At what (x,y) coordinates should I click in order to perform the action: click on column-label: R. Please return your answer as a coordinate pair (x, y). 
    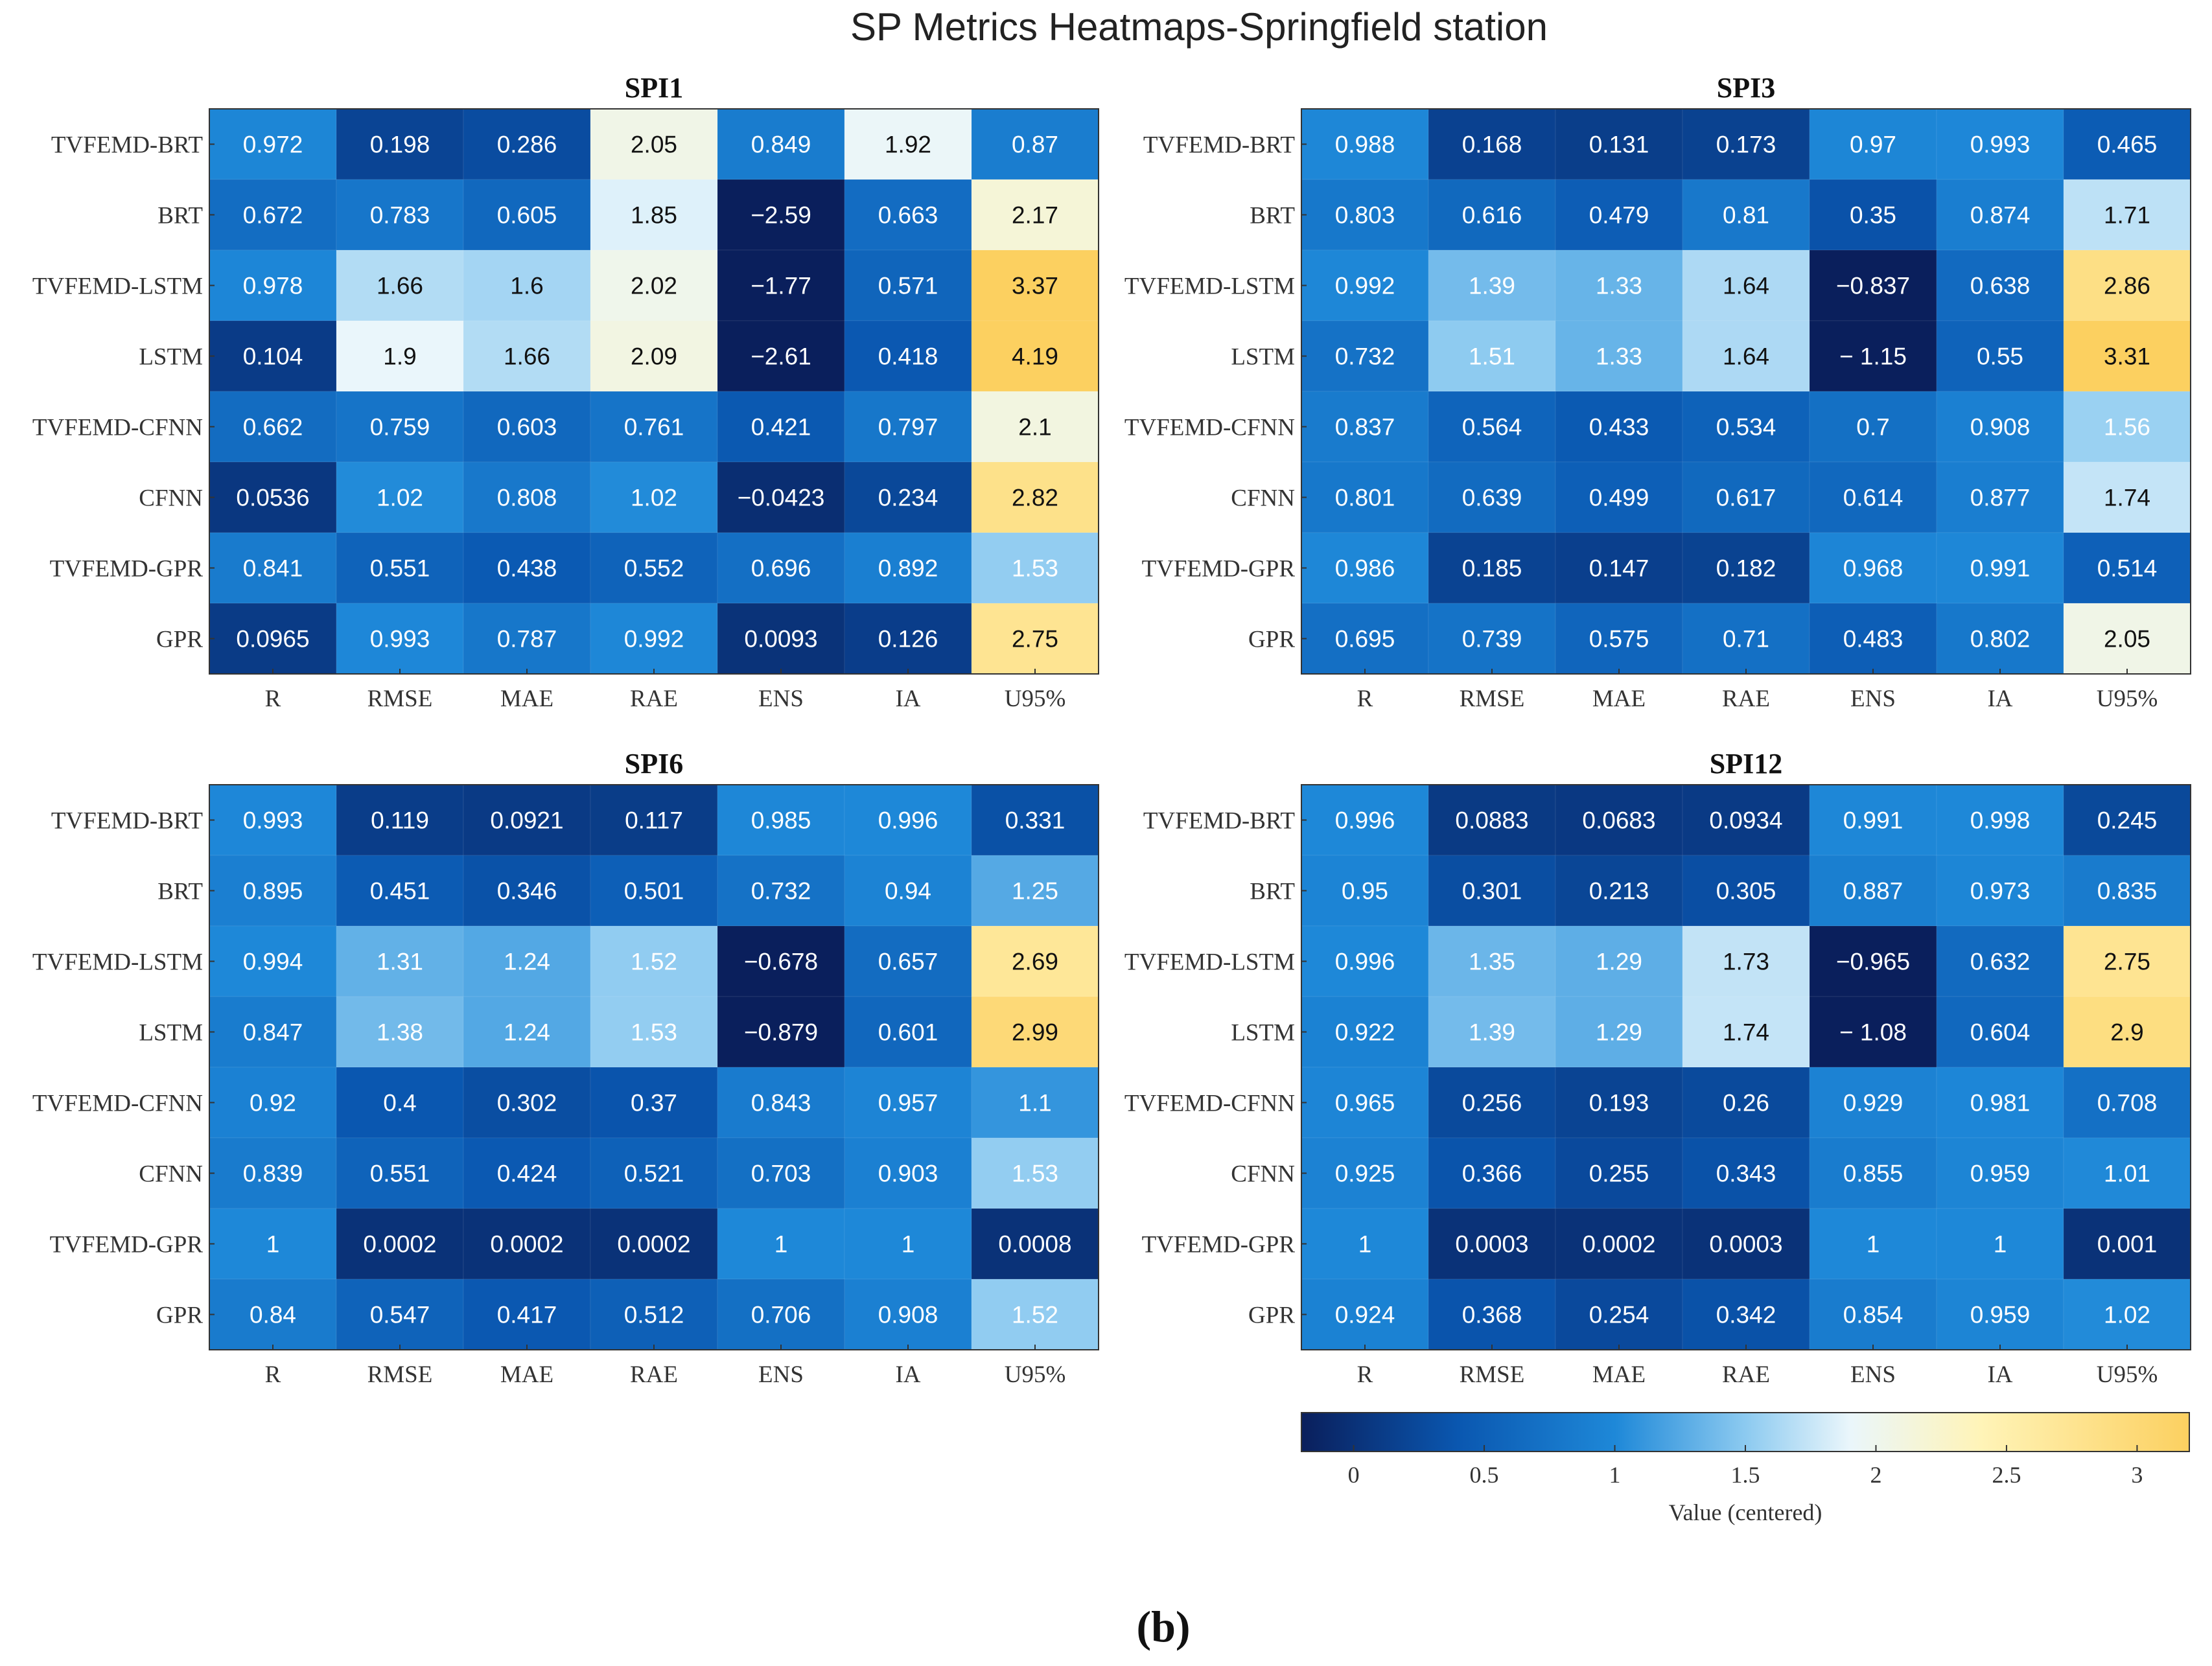
    Looking at the image, I should click on (1365, 699).